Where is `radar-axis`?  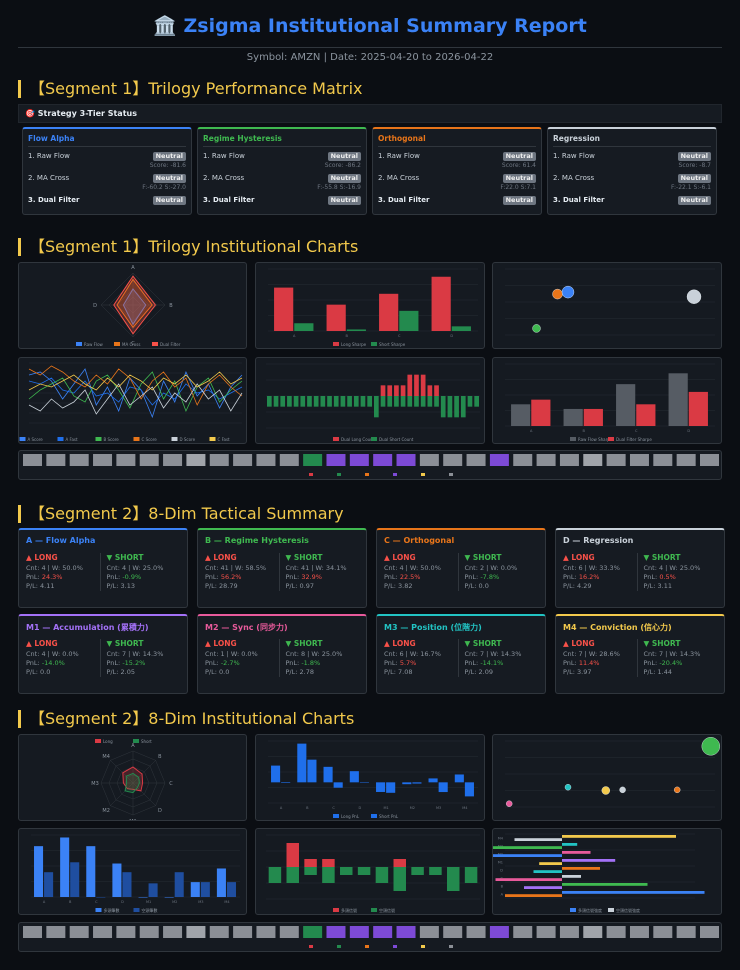
radar-axis is located at coordinates (122, 772).